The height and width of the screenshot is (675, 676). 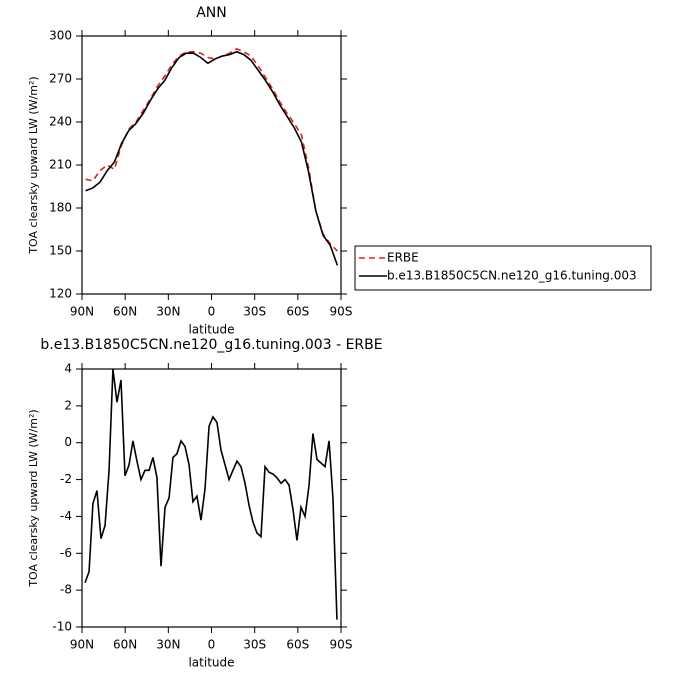 What do you see at coordinates (211, 13) in the screenshot?
I see `chart-title: ANN` at bounding box center [211, 13].